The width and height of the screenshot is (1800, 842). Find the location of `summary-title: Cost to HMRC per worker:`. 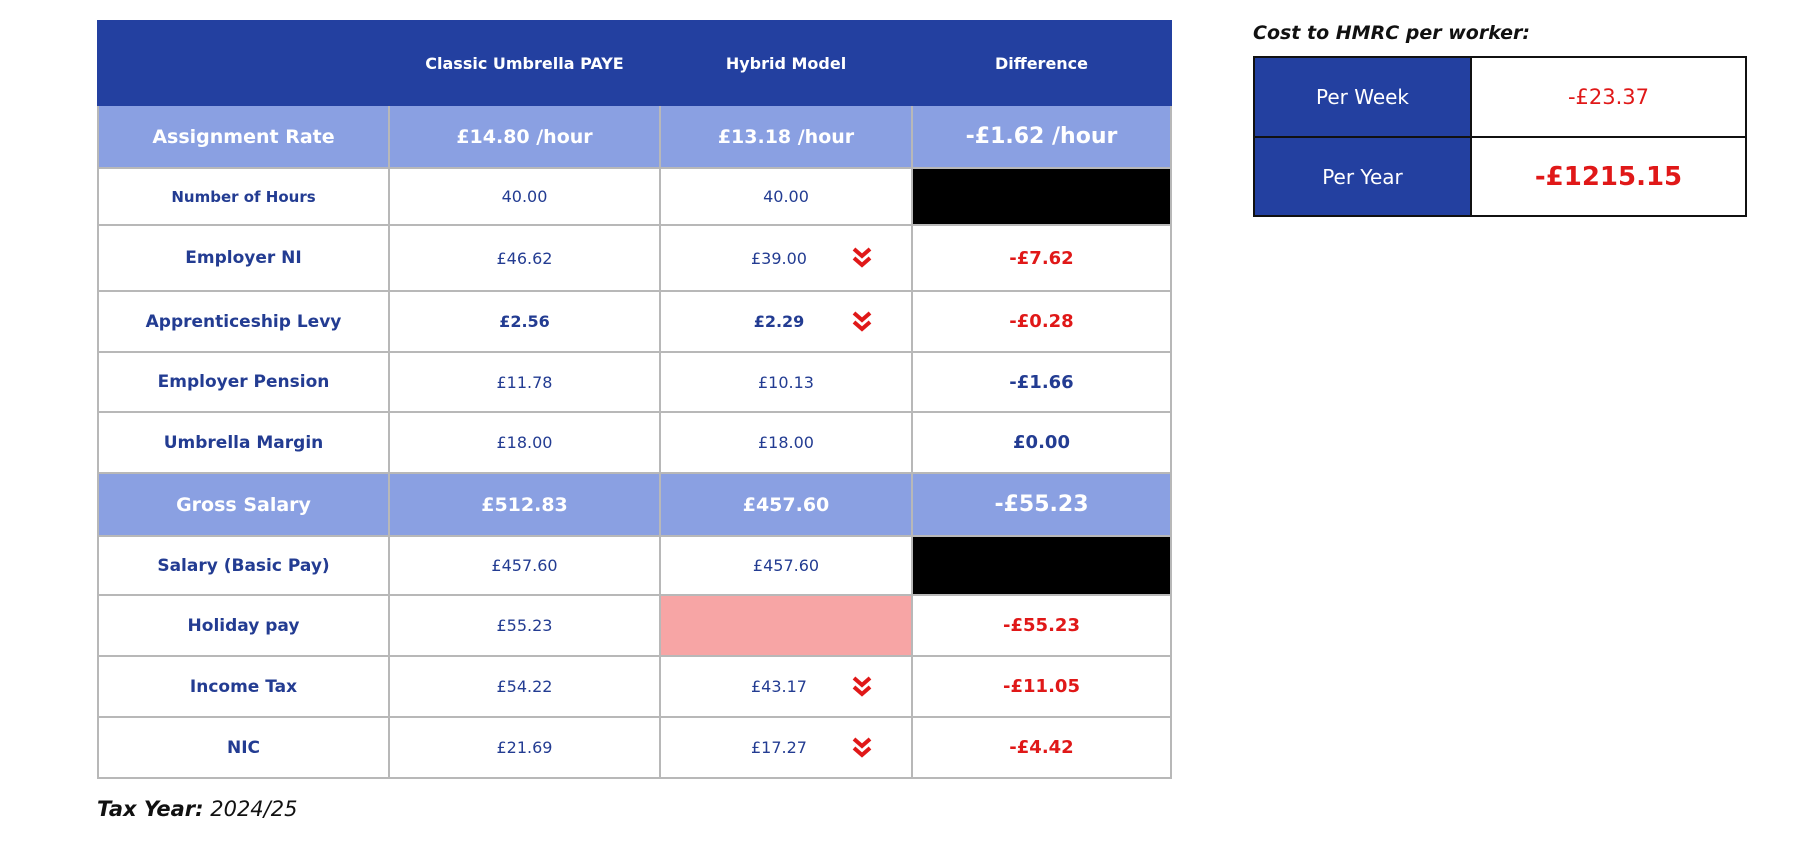

summary-title: Cost to HMRC per worker: is located at coordinates (1392, 33).